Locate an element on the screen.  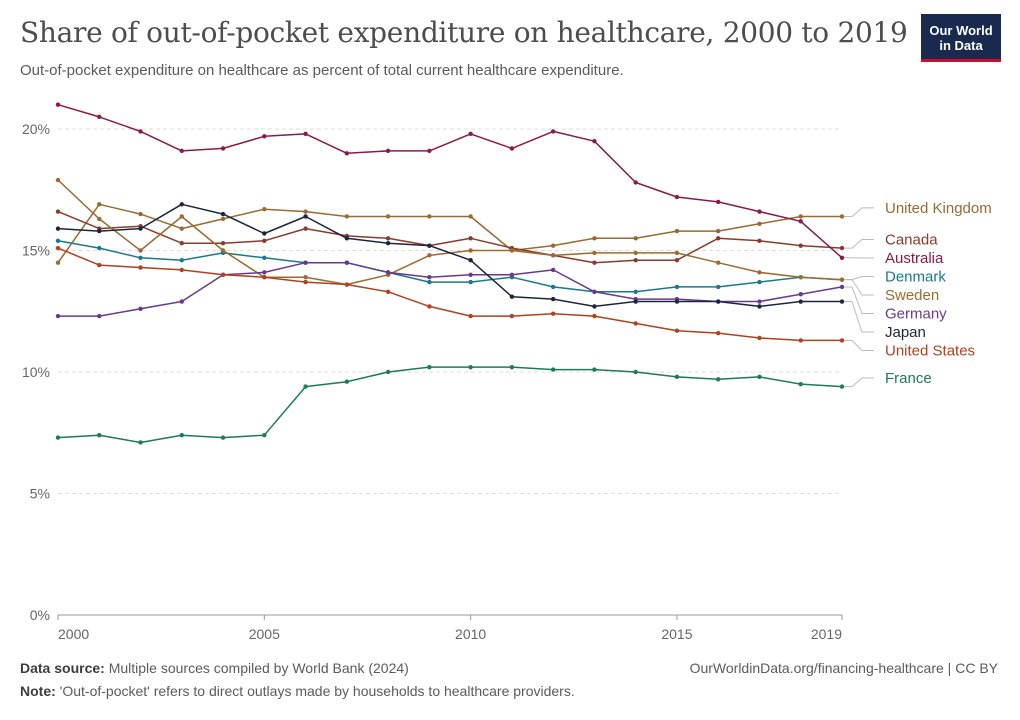
series-label: Australia is located at coordinates (914, 258).